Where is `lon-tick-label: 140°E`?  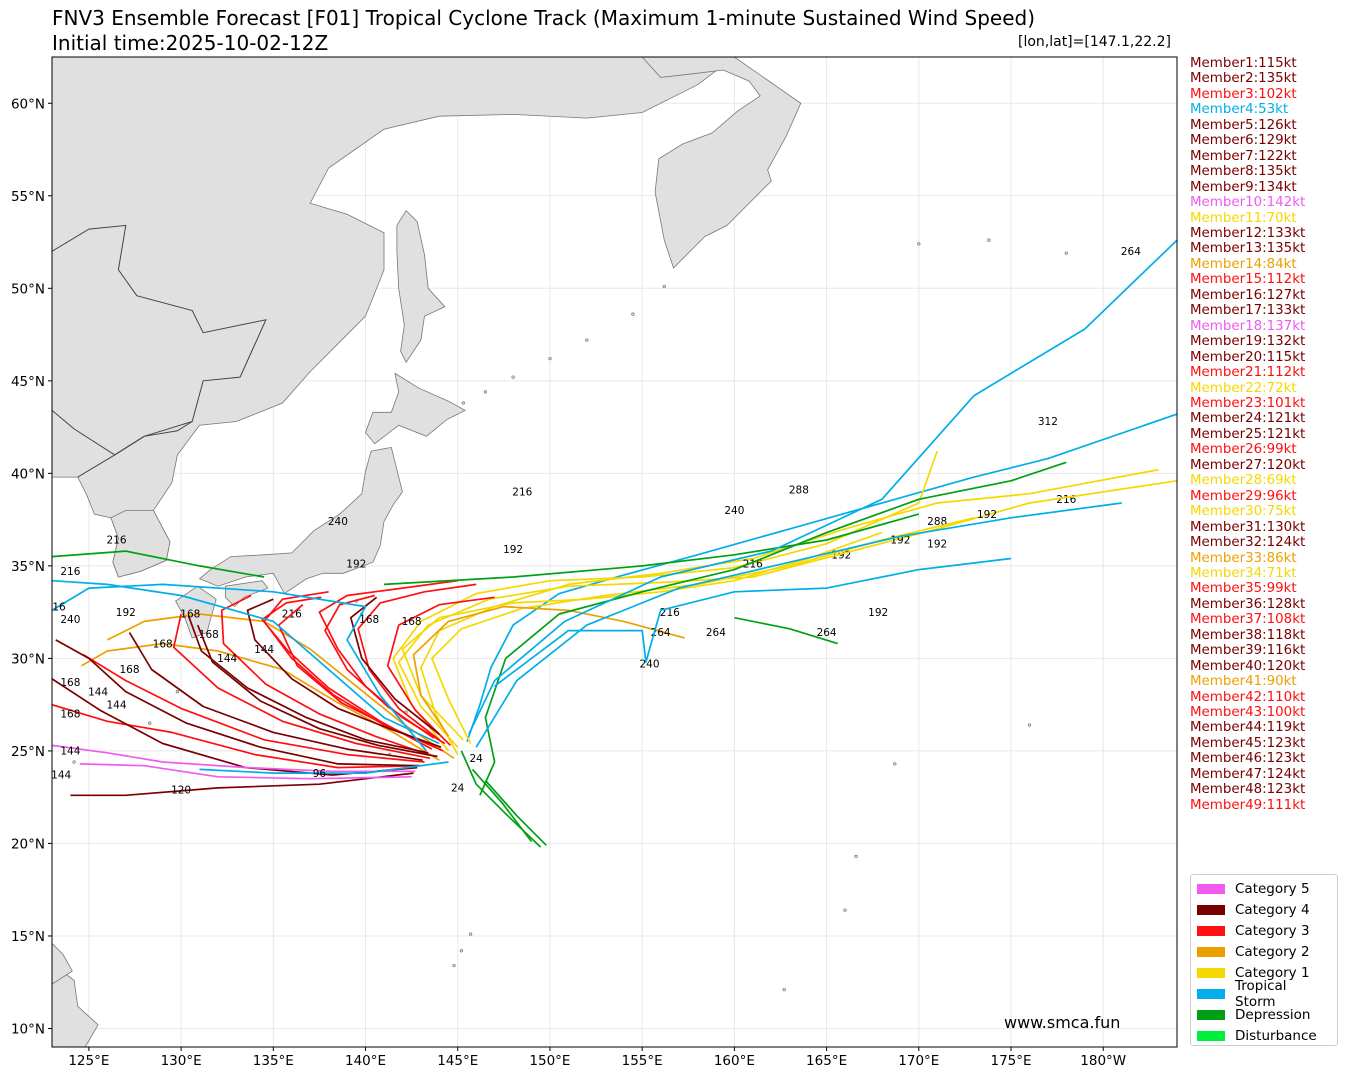
lon-tick-label: 140°E is located at coordinates (365, 1061).